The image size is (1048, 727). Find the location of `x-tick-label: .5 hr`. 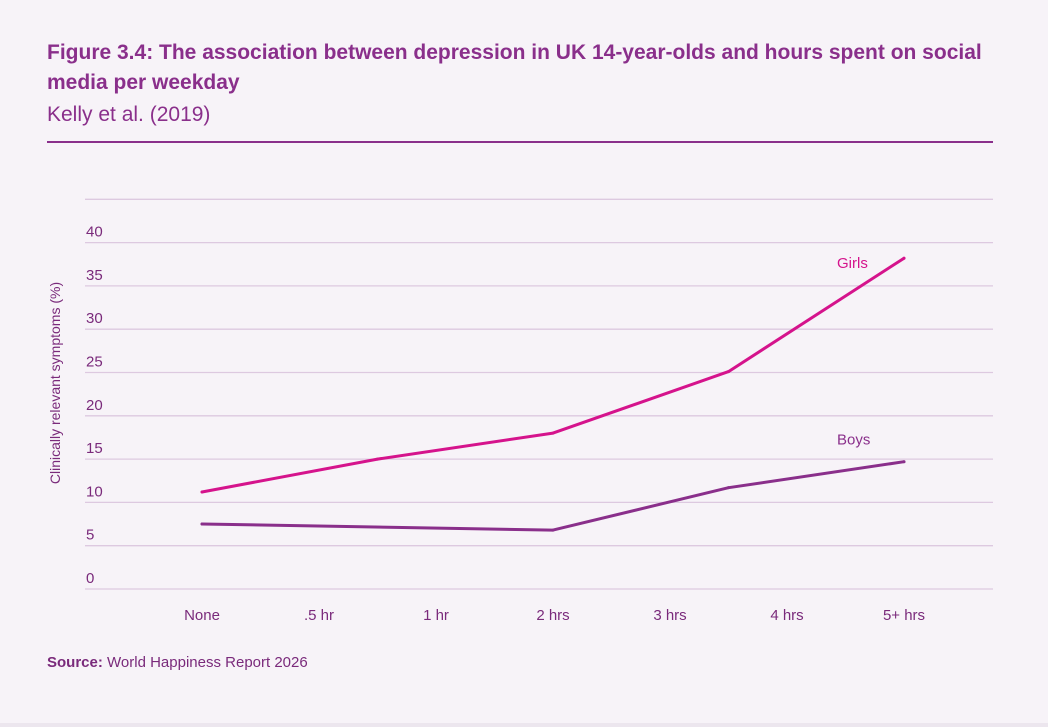

x-tick-label: .5 hr is located at coordinates (319, 615).